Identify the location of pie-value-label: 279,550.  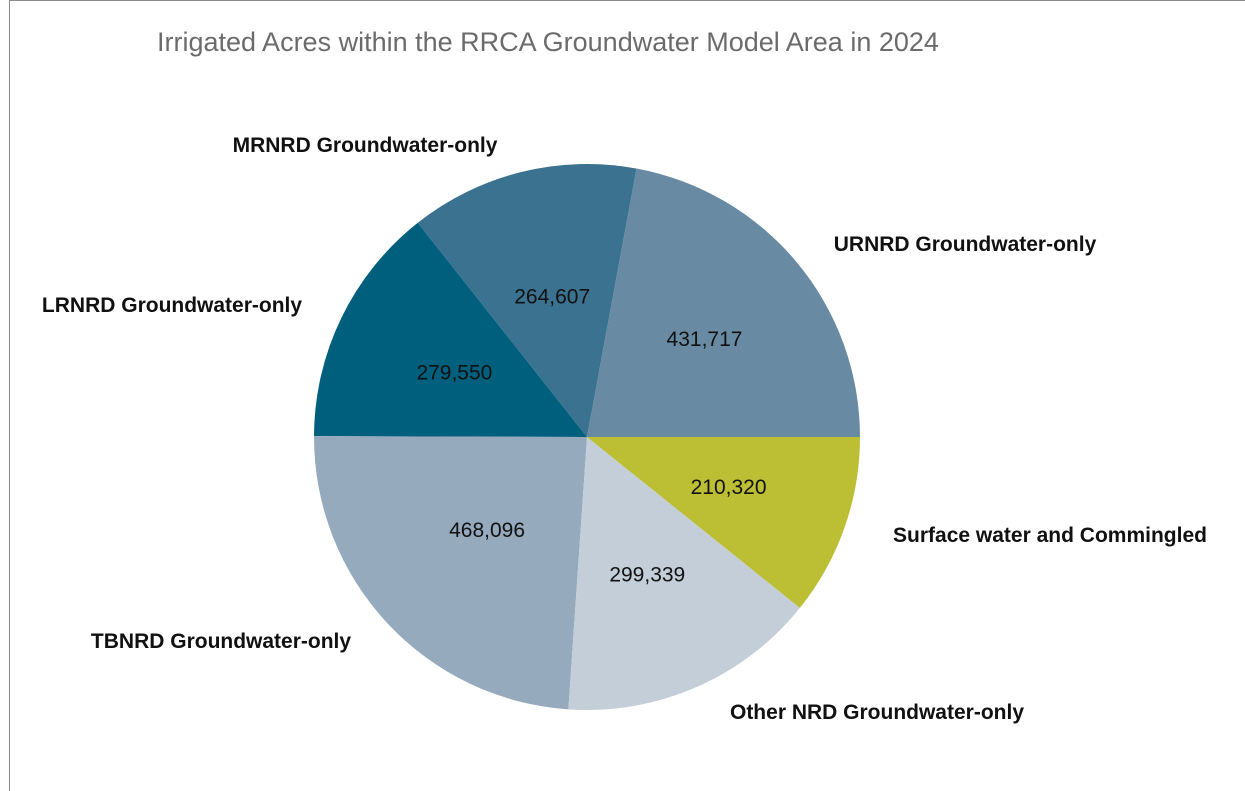
(454, 373).